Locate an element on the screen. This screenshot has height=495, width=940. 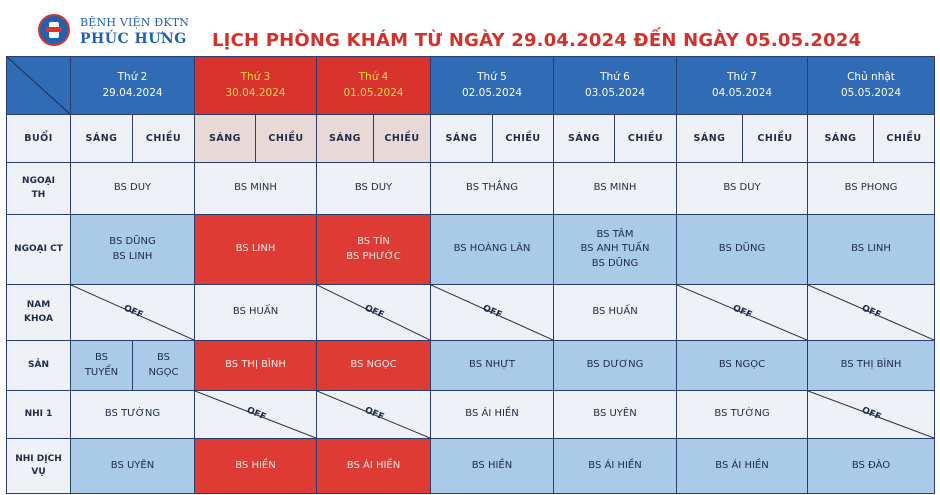
day-header-tue: Thứ 3 30.04.2024 is located at coordinates (255, 85).